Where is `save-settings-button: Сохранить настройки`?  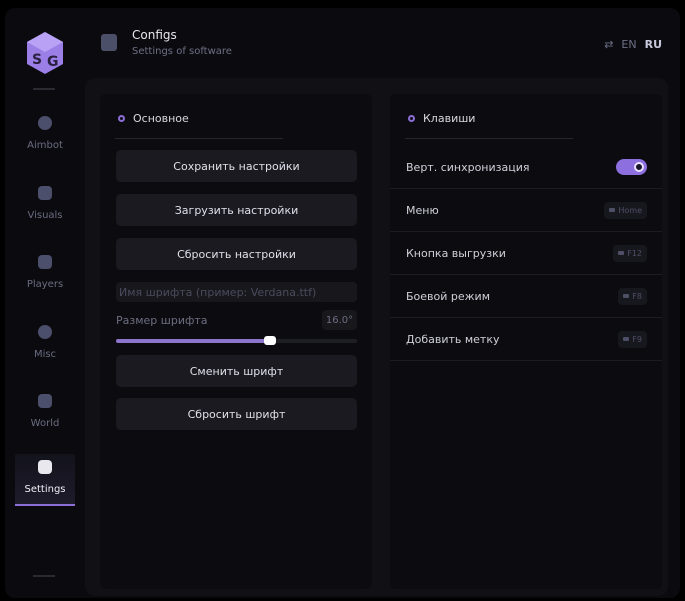
save-settings-button: Сохранить настройки is located at coordinates (236, 166).